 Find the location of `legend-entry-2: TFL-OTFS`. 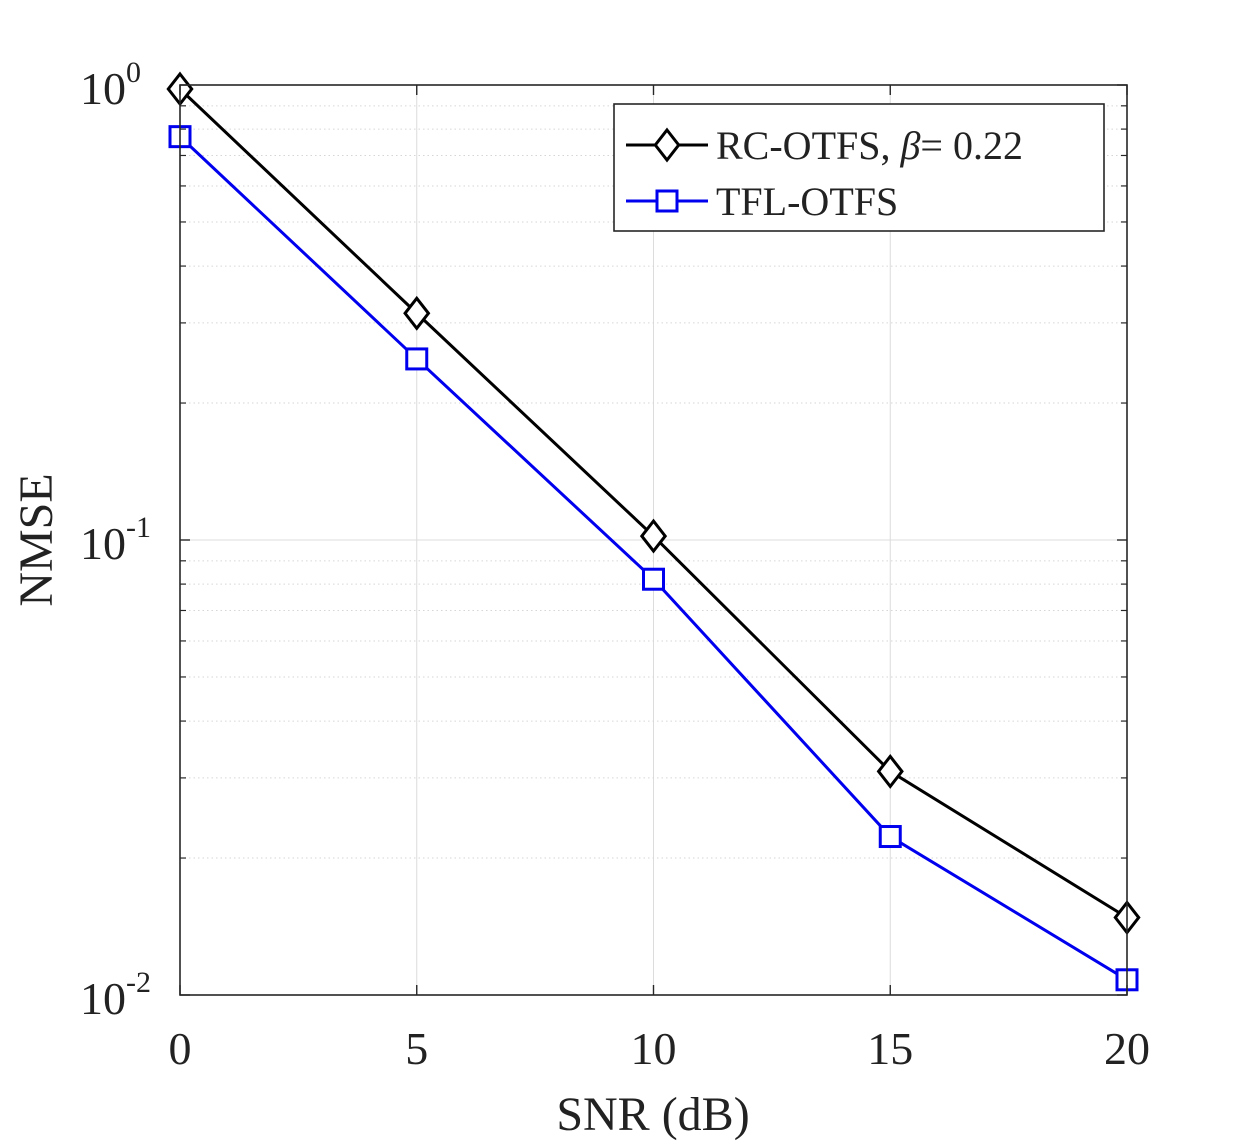

legend-entry-2: TFL-OTFS is located at coordinates (762, 201).